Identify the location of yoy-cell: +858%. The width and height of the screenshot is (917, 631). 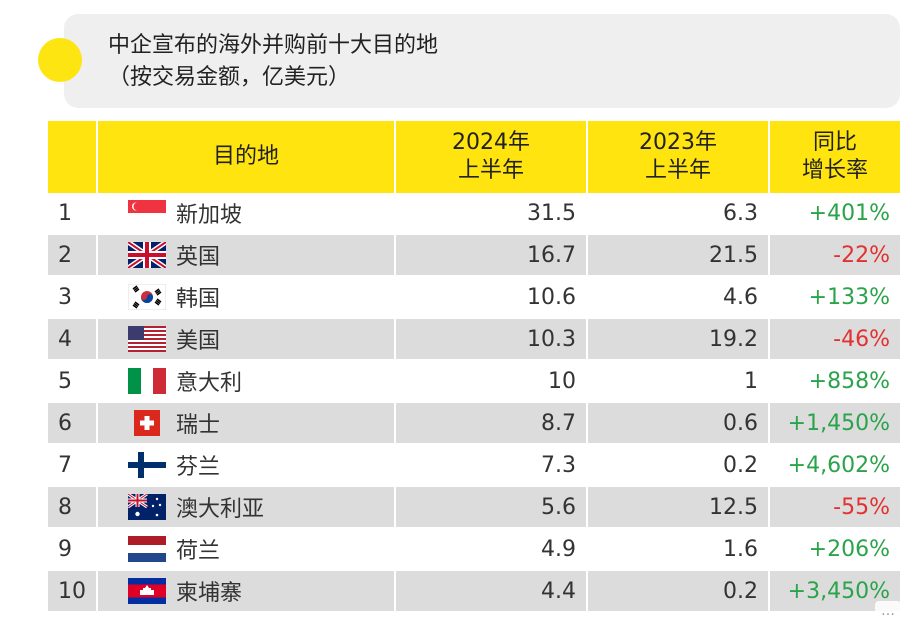
(835, 382).